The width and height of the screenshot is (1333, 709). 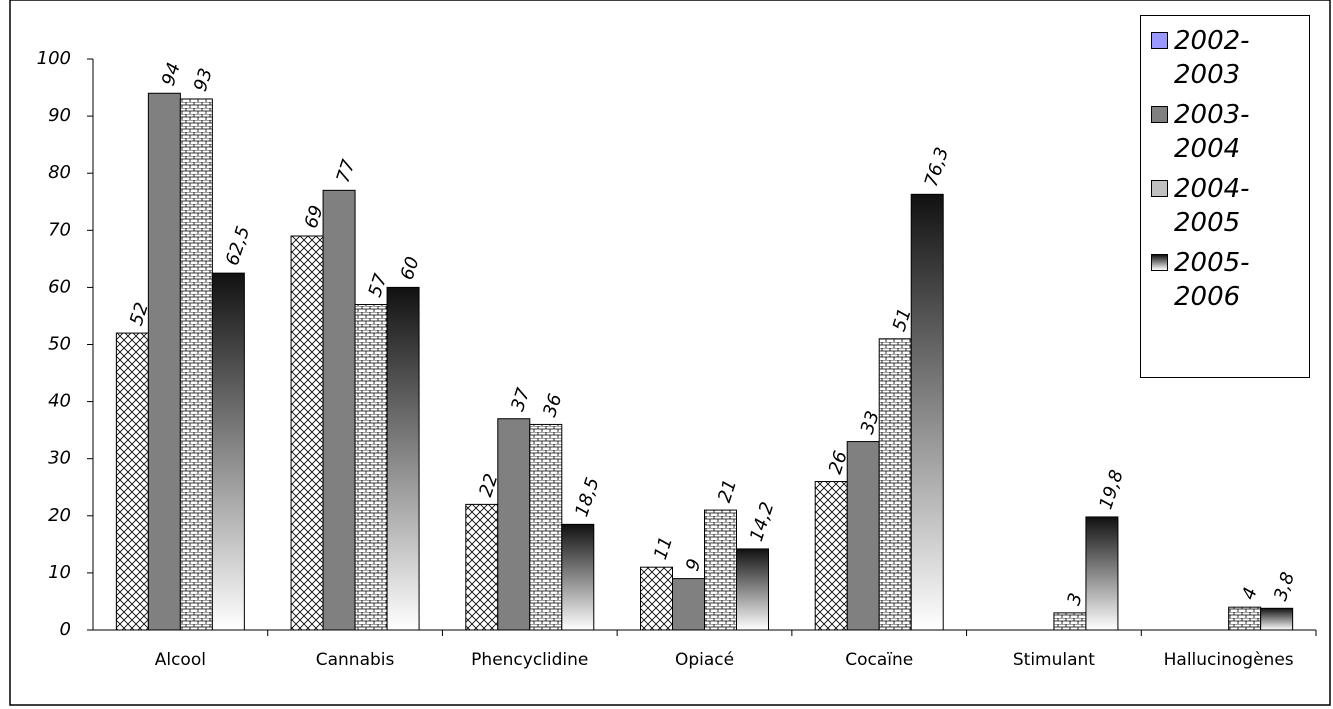 What do you see at coordinates (1212, 206) in the screenshot?
I see `legend-label: 2004-2005` at bounding box center [1212, 206].